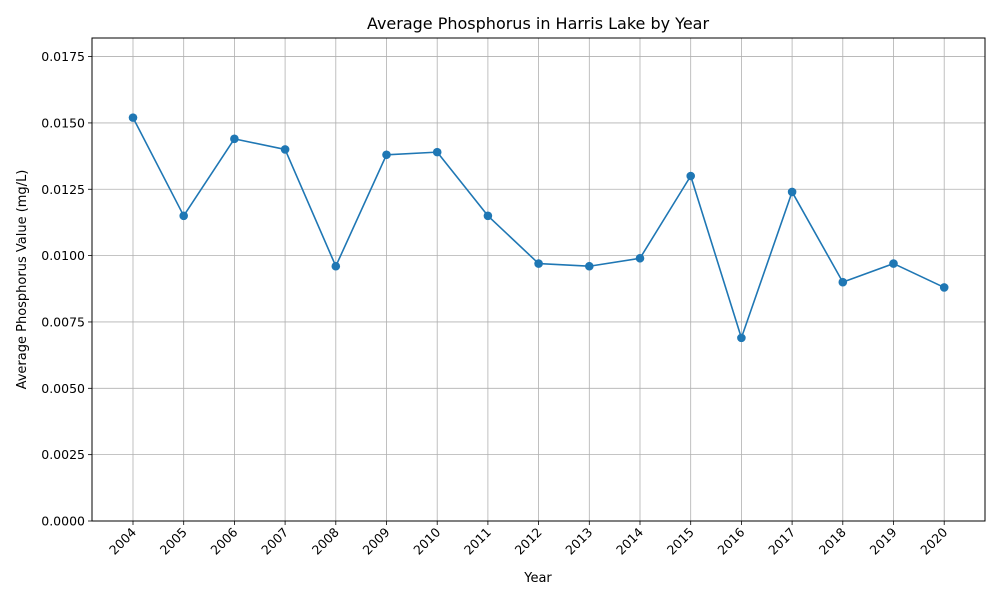 The image size is (1000, 604). Describe the element at coordinates (325, 540) in the screenshot. I see `x-tick-label: 2008` at that location.